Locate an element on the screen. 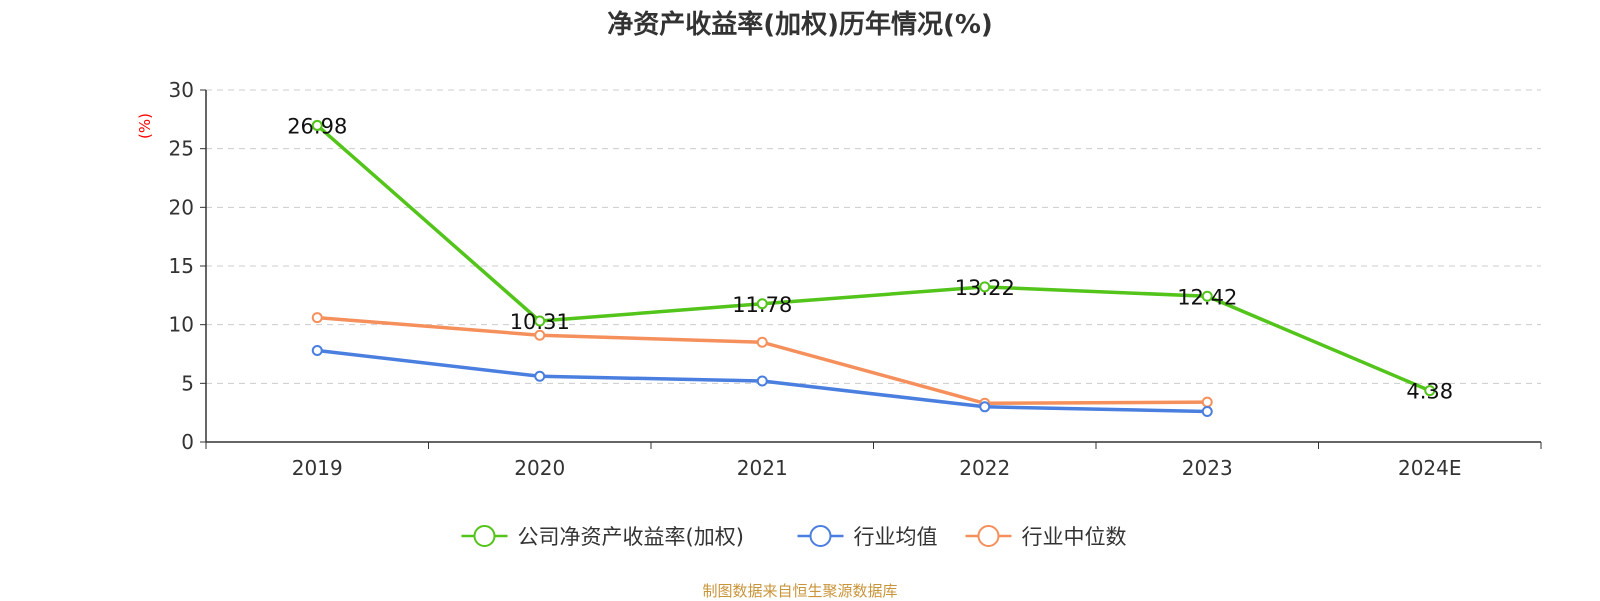 The width and height of the screenshot is (1600, 601). chart-title: 净资产收益率(加权)历年情况(%) is located at coordinates (800, 25).